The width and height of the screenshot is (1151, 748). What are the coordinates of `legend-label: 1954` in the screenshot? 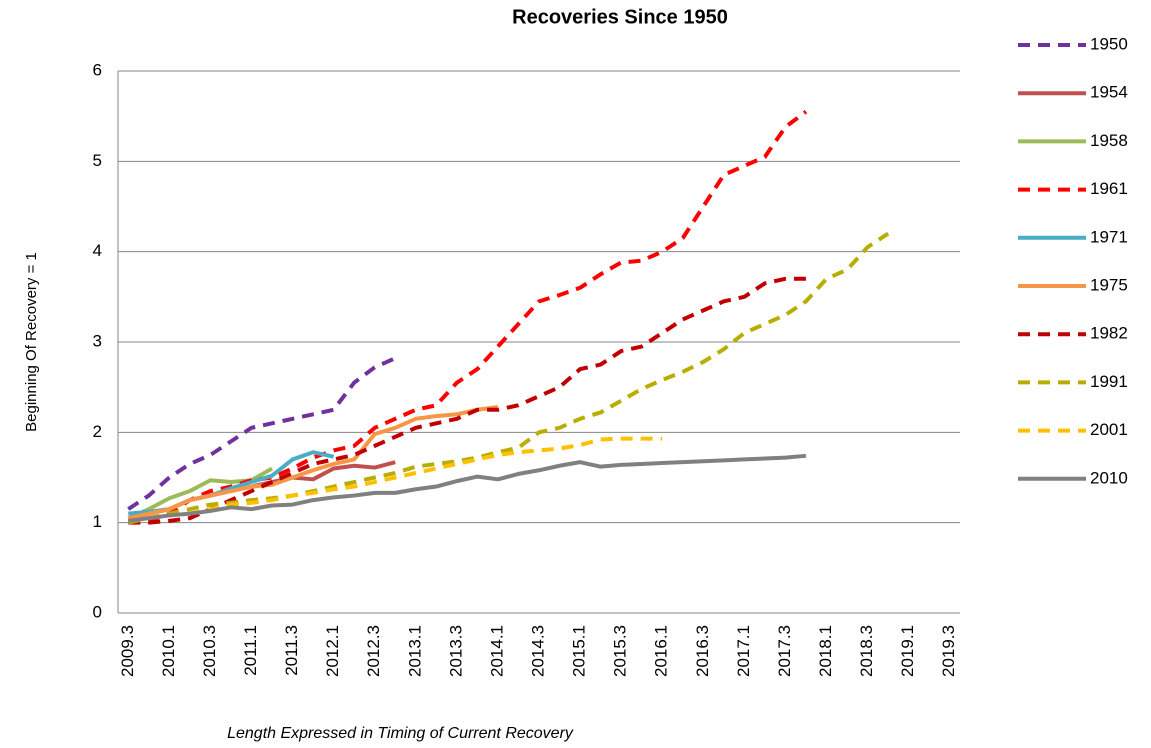 It's located at (1109, 92).